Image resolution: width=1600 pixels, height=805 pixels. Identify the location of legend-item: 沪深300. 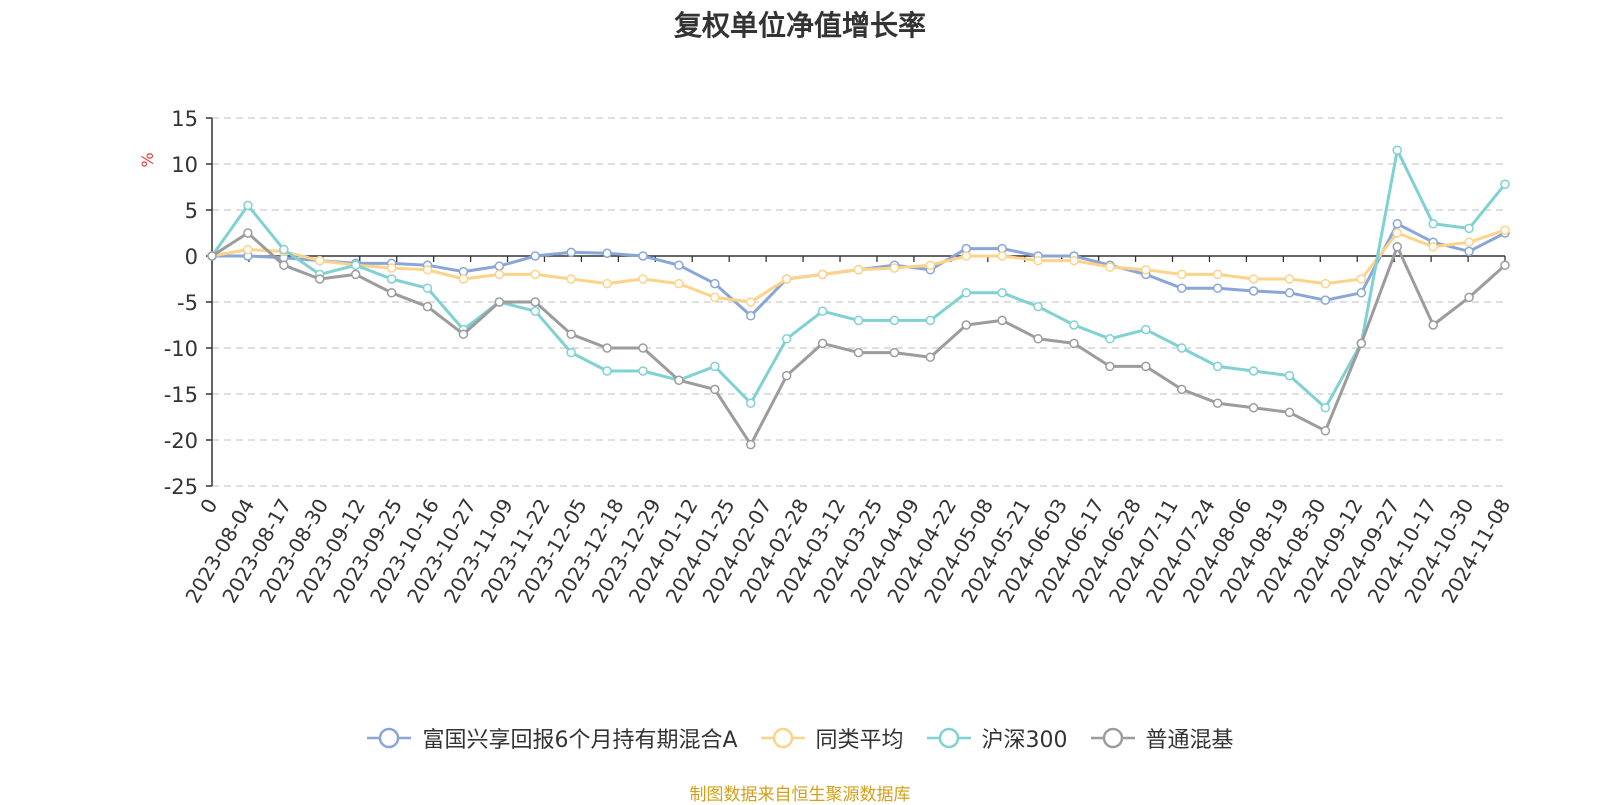
(997, 738).